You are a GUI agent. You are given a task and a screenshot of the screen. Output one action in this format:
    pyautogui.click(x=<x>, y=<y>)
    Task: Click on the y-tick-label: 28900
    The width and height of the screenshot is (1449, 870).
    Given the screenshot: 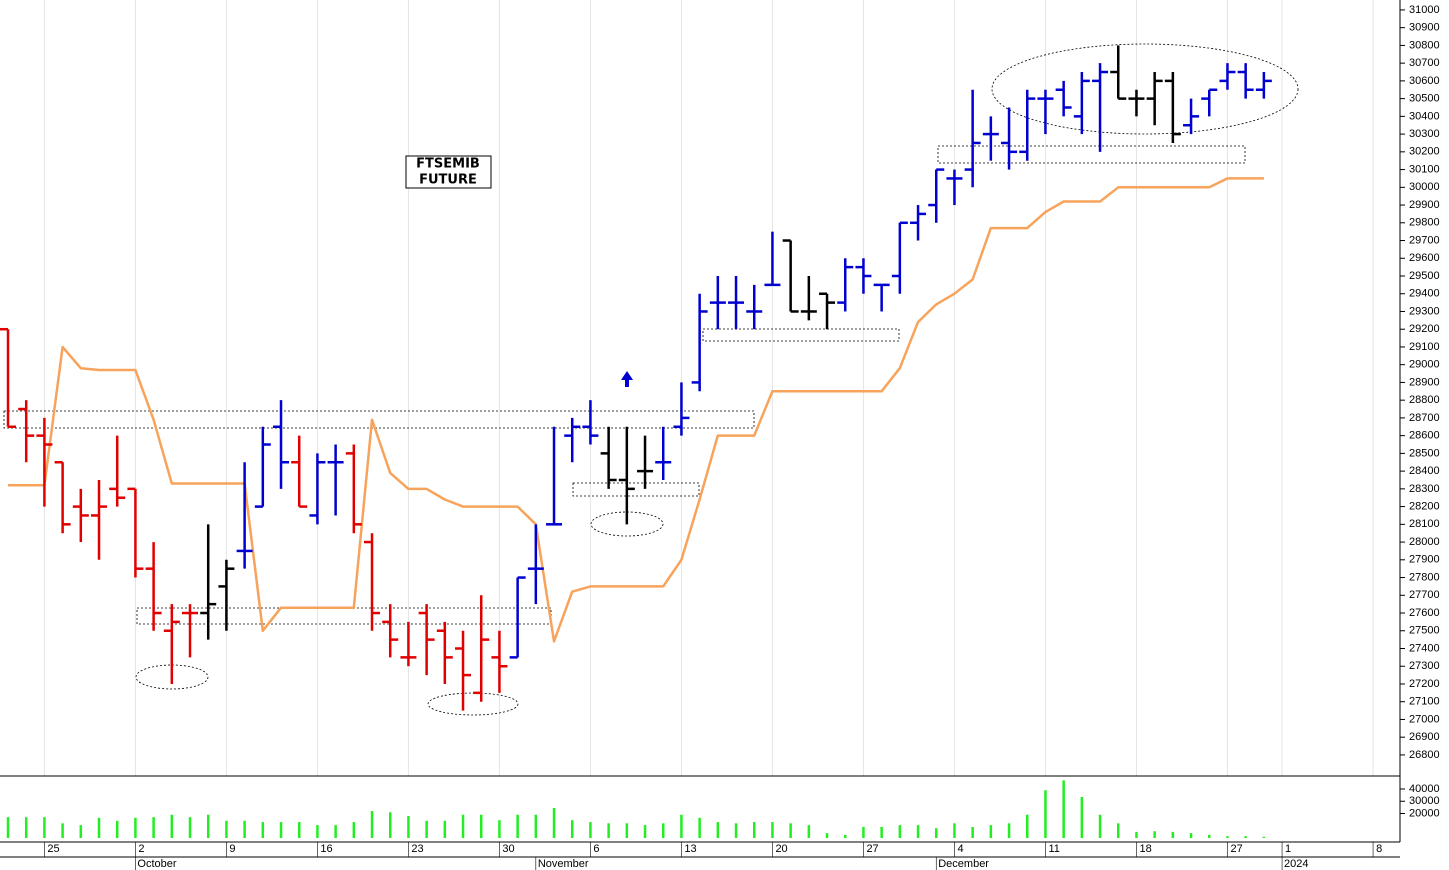 What is the action you would take?
    pyautogui.click(x=1424, y=382)
    